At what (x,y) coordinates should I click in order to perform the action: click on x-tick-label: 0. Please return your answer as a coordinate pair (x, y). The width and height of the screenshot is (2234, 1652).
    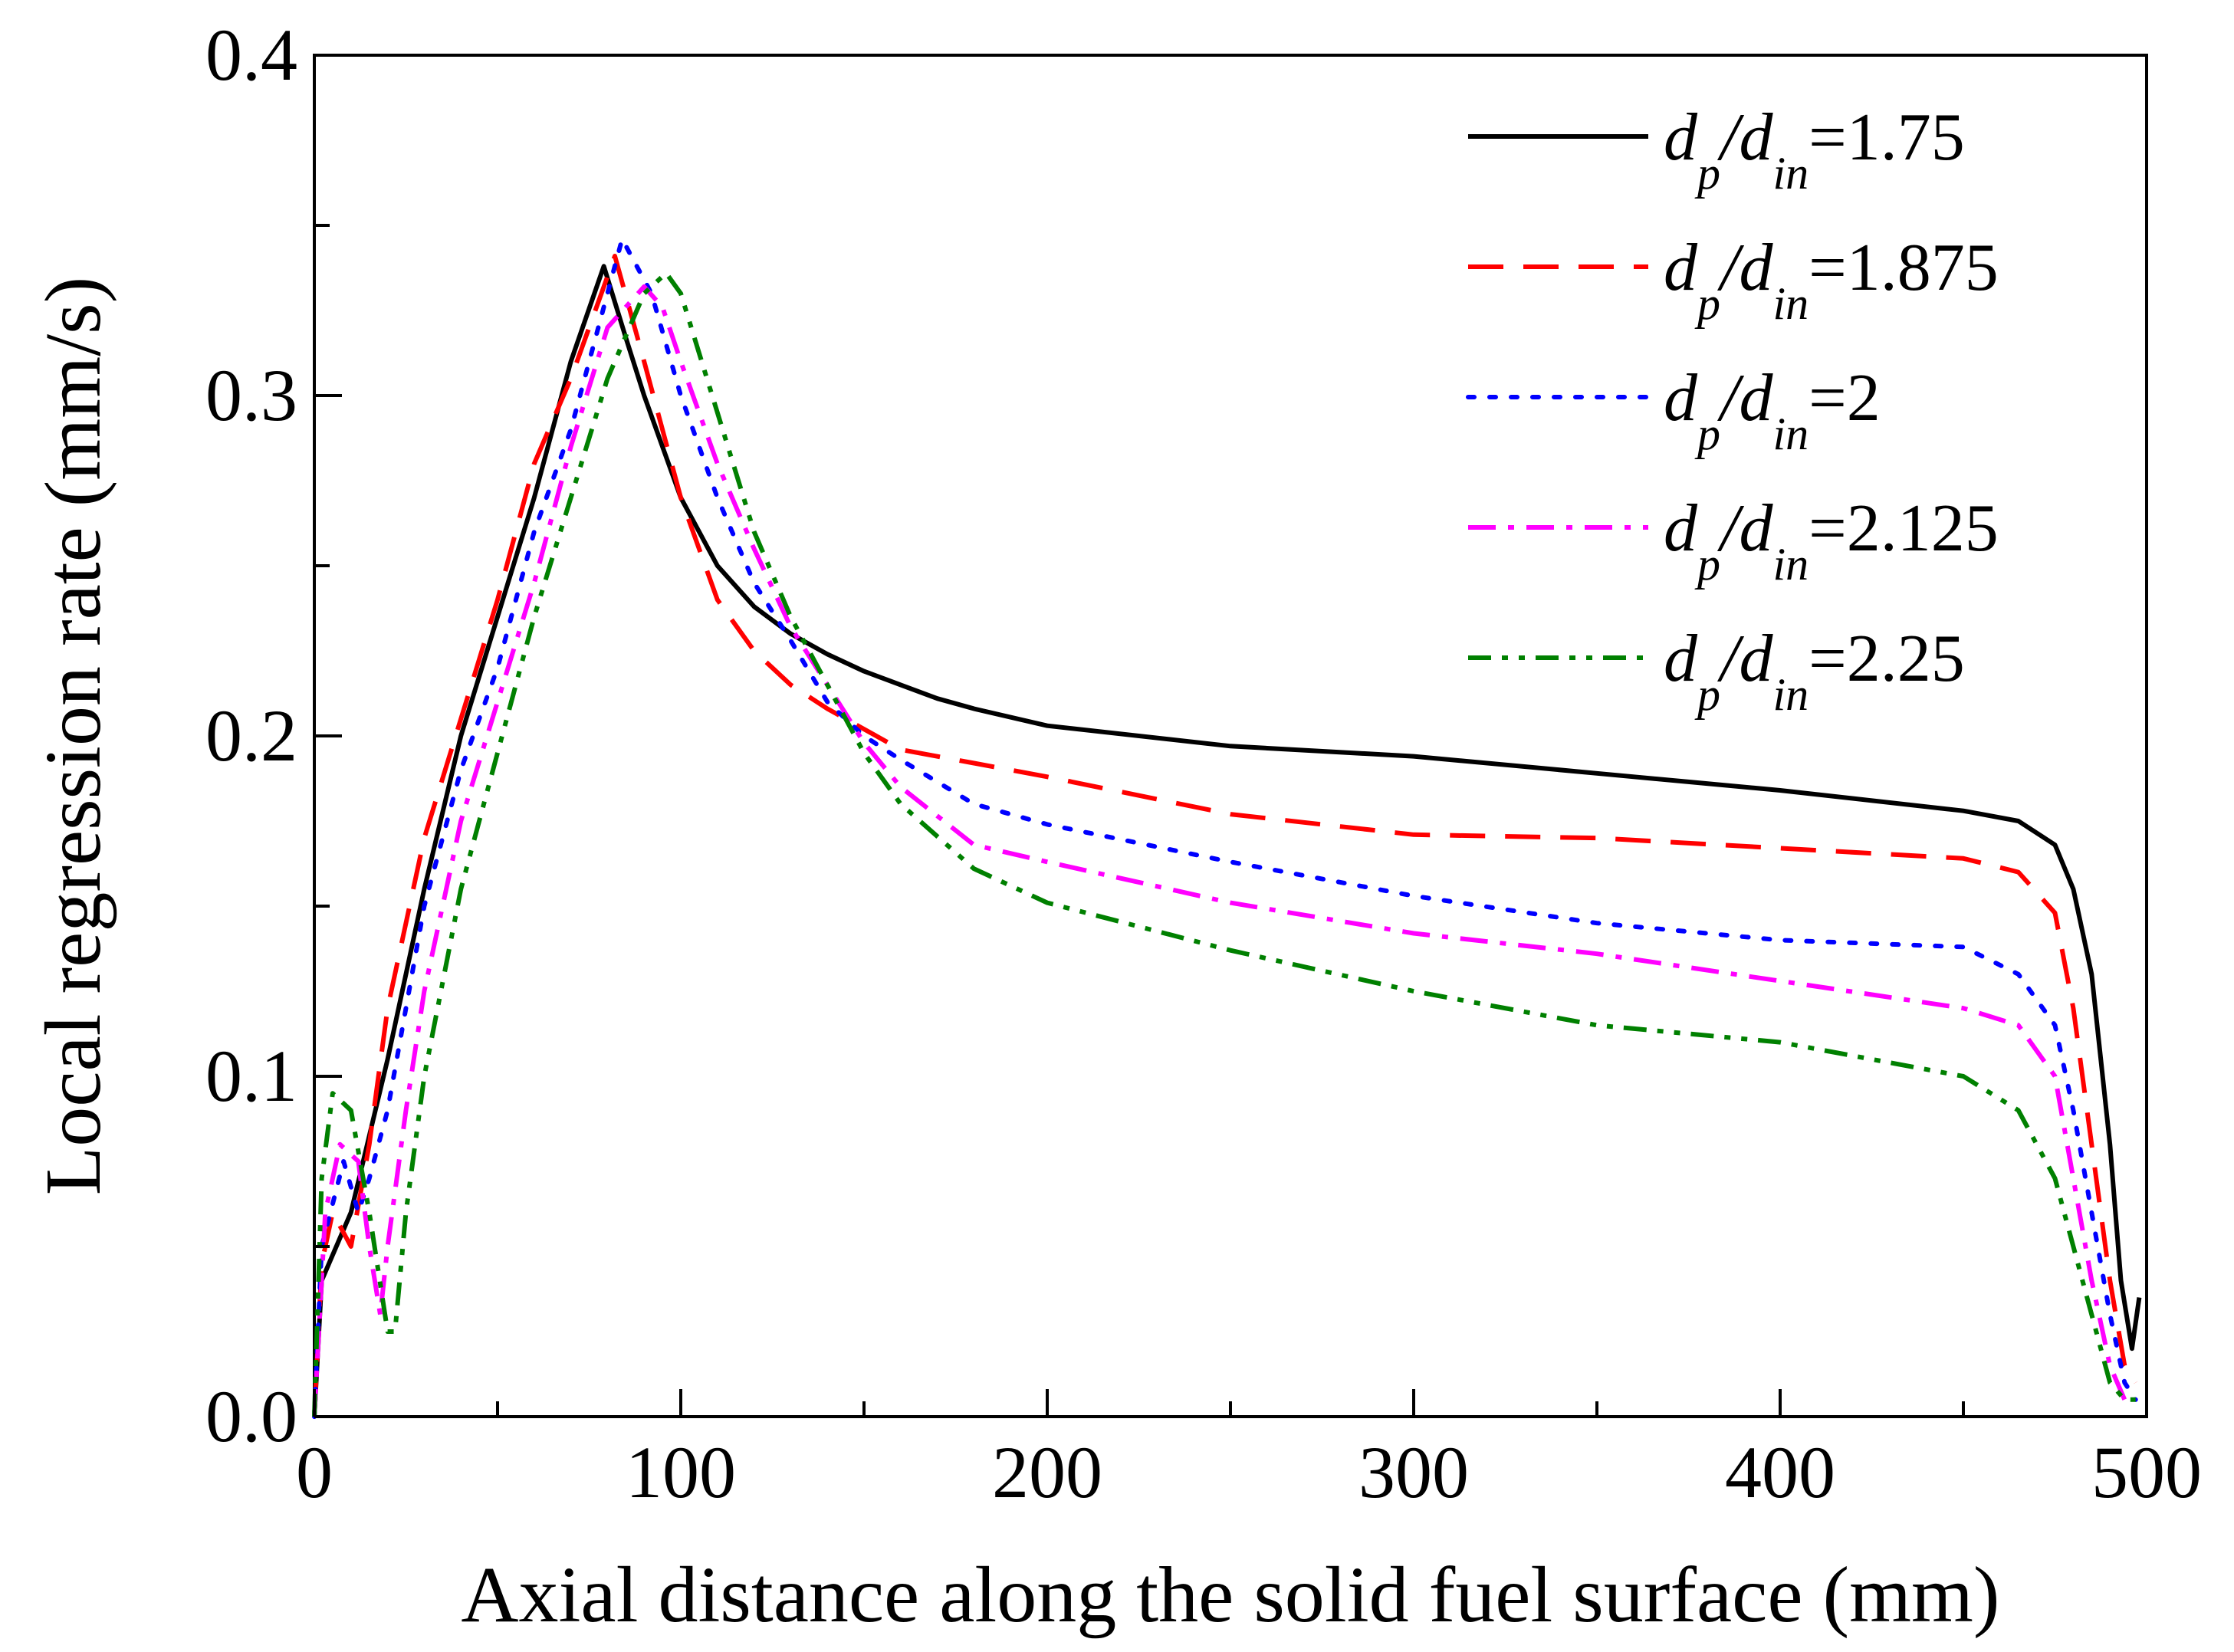
    Looking at the image, I should click on (314, 1472).